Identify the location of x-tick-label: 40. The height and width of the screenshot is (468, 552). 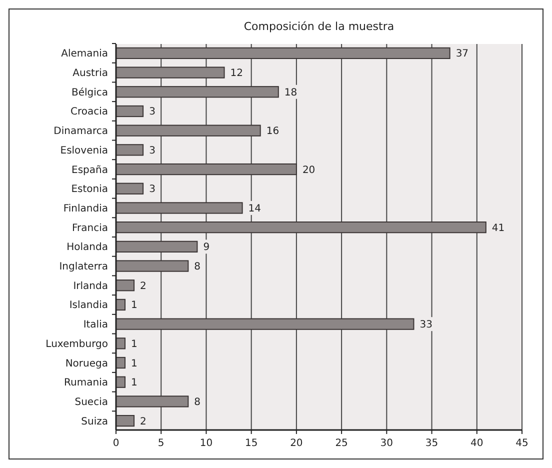
(477, 443).